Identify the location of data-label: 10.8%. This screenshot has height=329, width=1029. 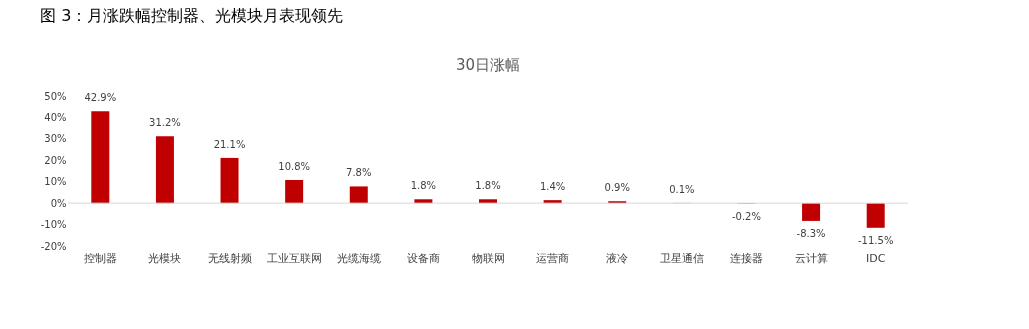
(294, 166).